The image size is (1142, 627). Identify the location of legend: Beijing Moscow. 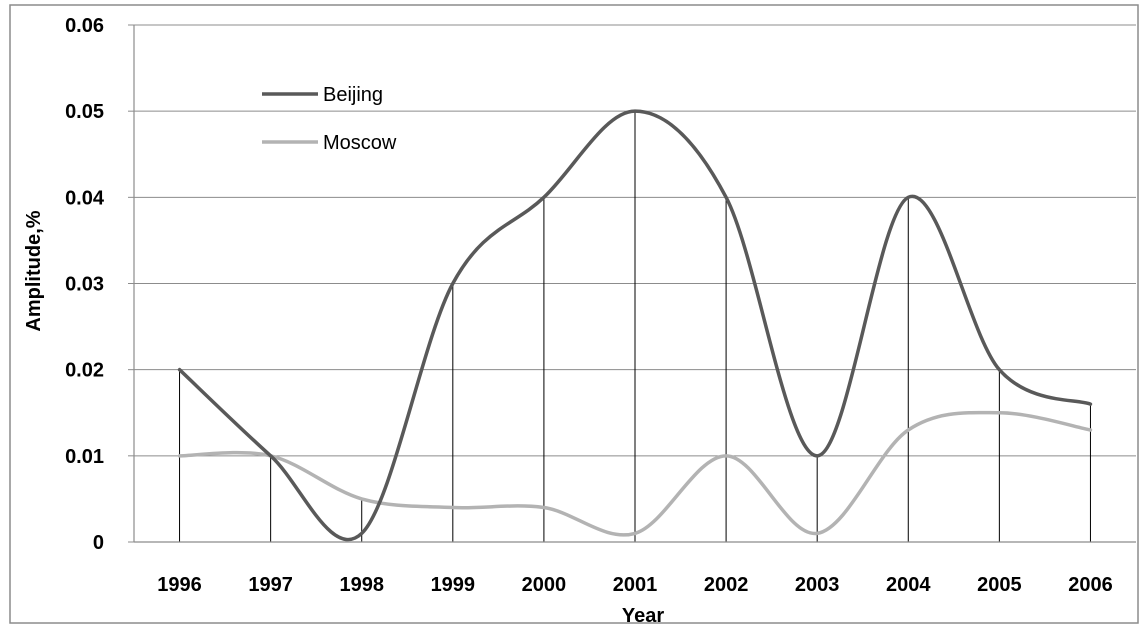
(329, 119).